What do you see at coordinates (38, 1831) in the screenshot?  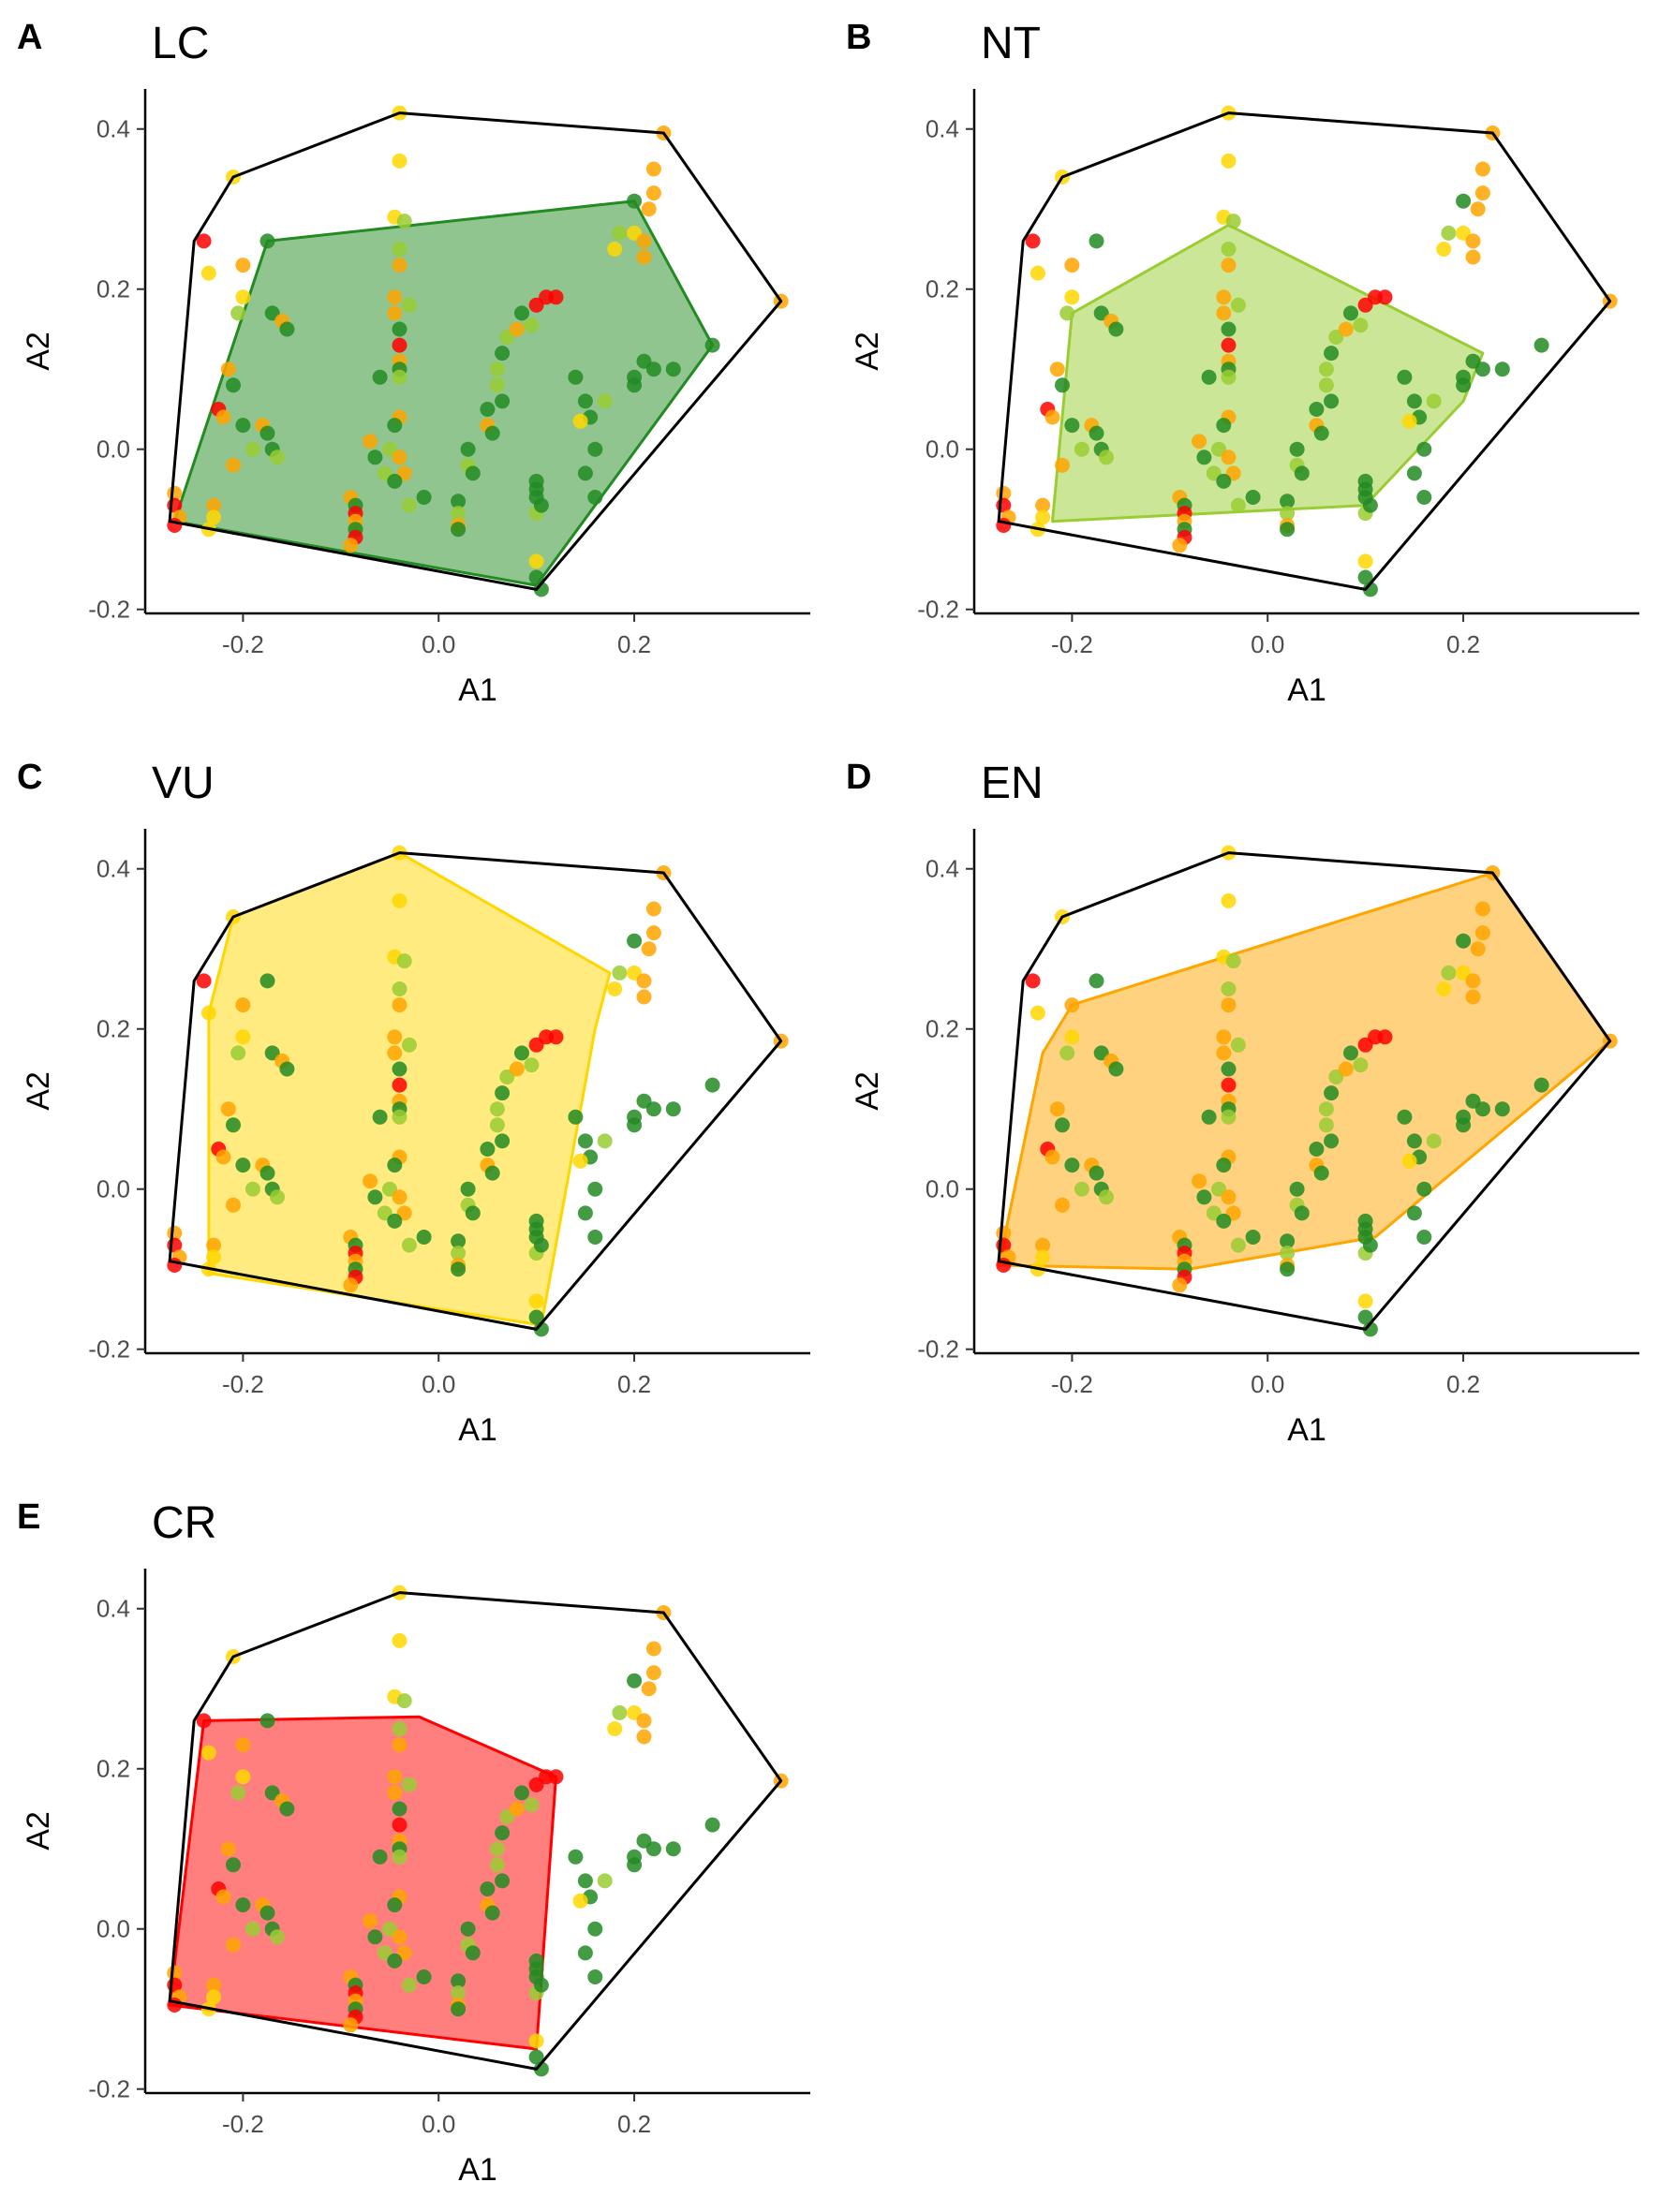 I see `y-axis-title: A2` at bounding box center [38, 1831].